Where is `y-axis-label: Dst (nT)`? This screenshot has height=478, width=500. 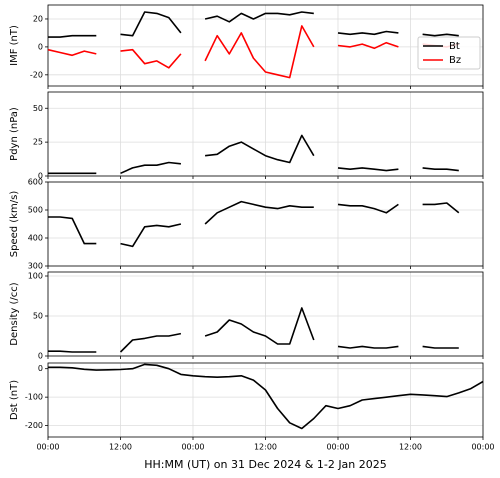 y-axis-label: Dst (nT) is located at coordinates (14, 400).